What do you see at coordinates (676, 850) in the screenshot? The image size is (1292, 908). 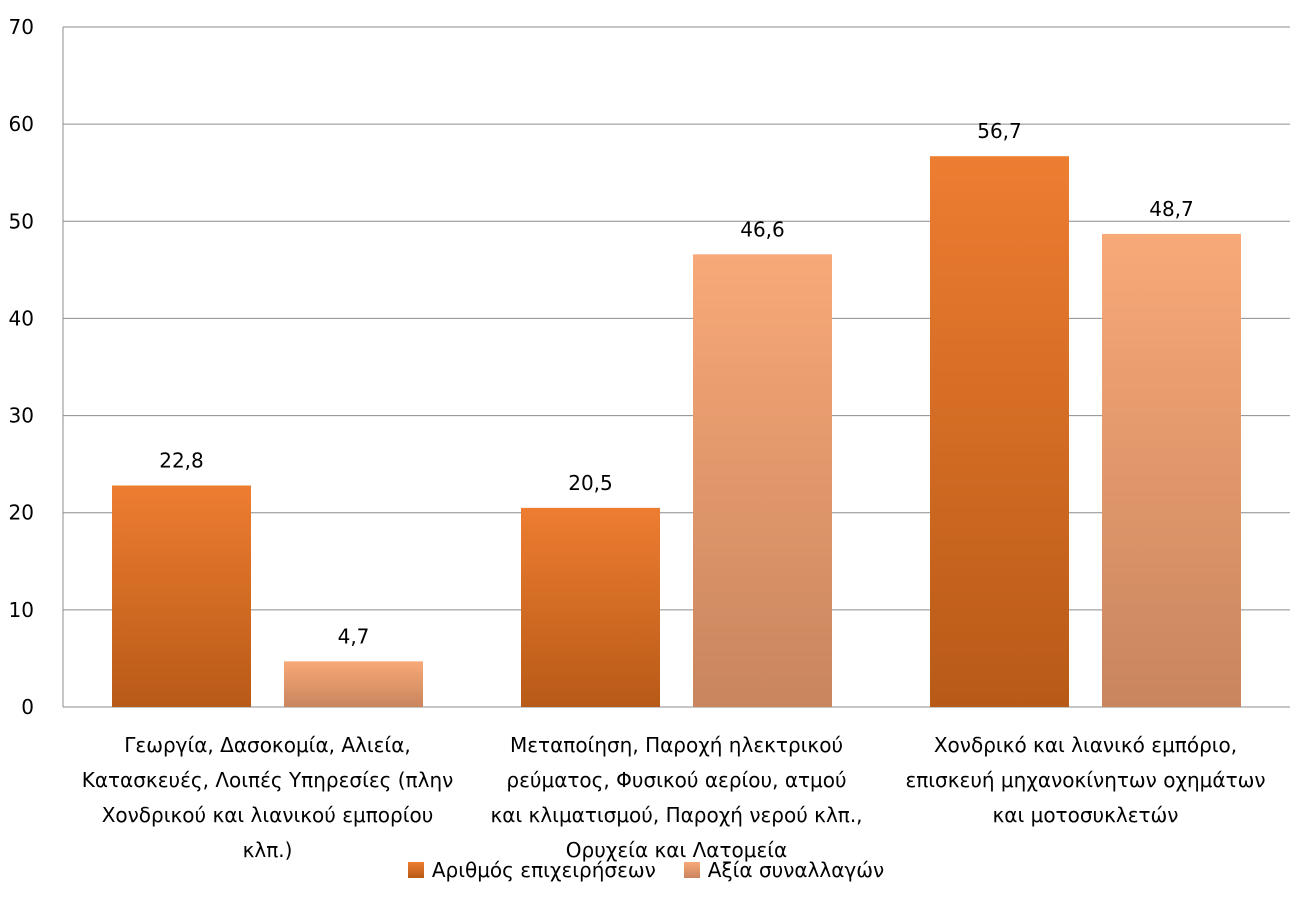 I see `x-category-label-line: Ορυχεία και Λατομεία` at bounding box center [676, 850].